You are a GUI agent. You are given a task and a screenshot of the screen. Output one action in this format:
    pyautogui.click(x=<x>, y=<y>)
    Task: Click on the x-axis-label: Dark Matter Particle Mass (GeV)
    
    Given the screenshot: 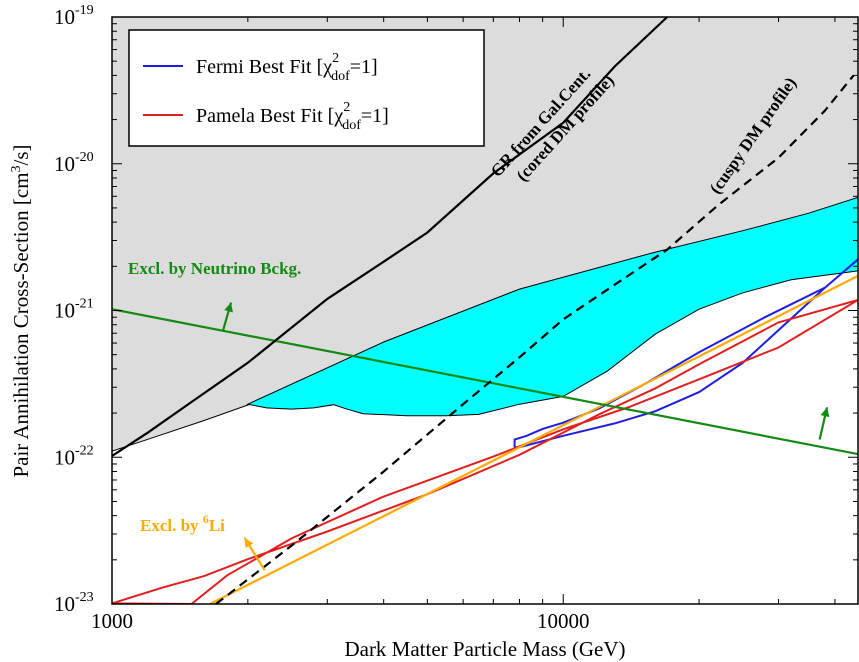 What is the action you would take?
    pyautogui.click(x=484, y=649)
    